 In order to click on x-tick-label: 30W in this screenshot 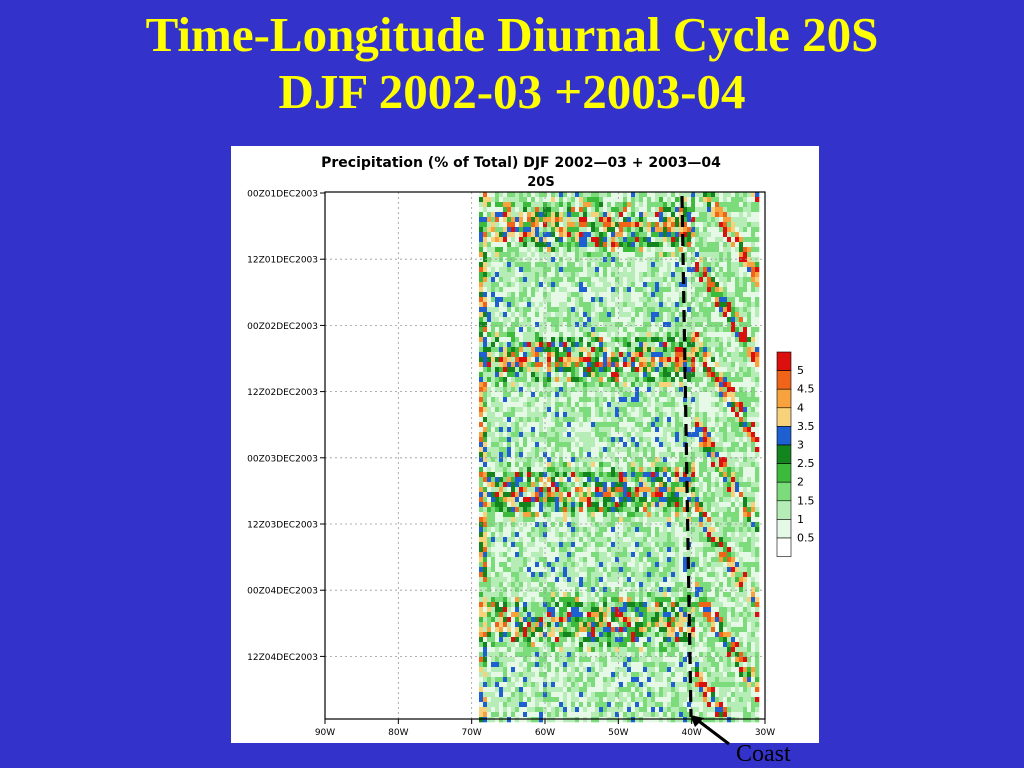, I will do `click(765, 733)`.